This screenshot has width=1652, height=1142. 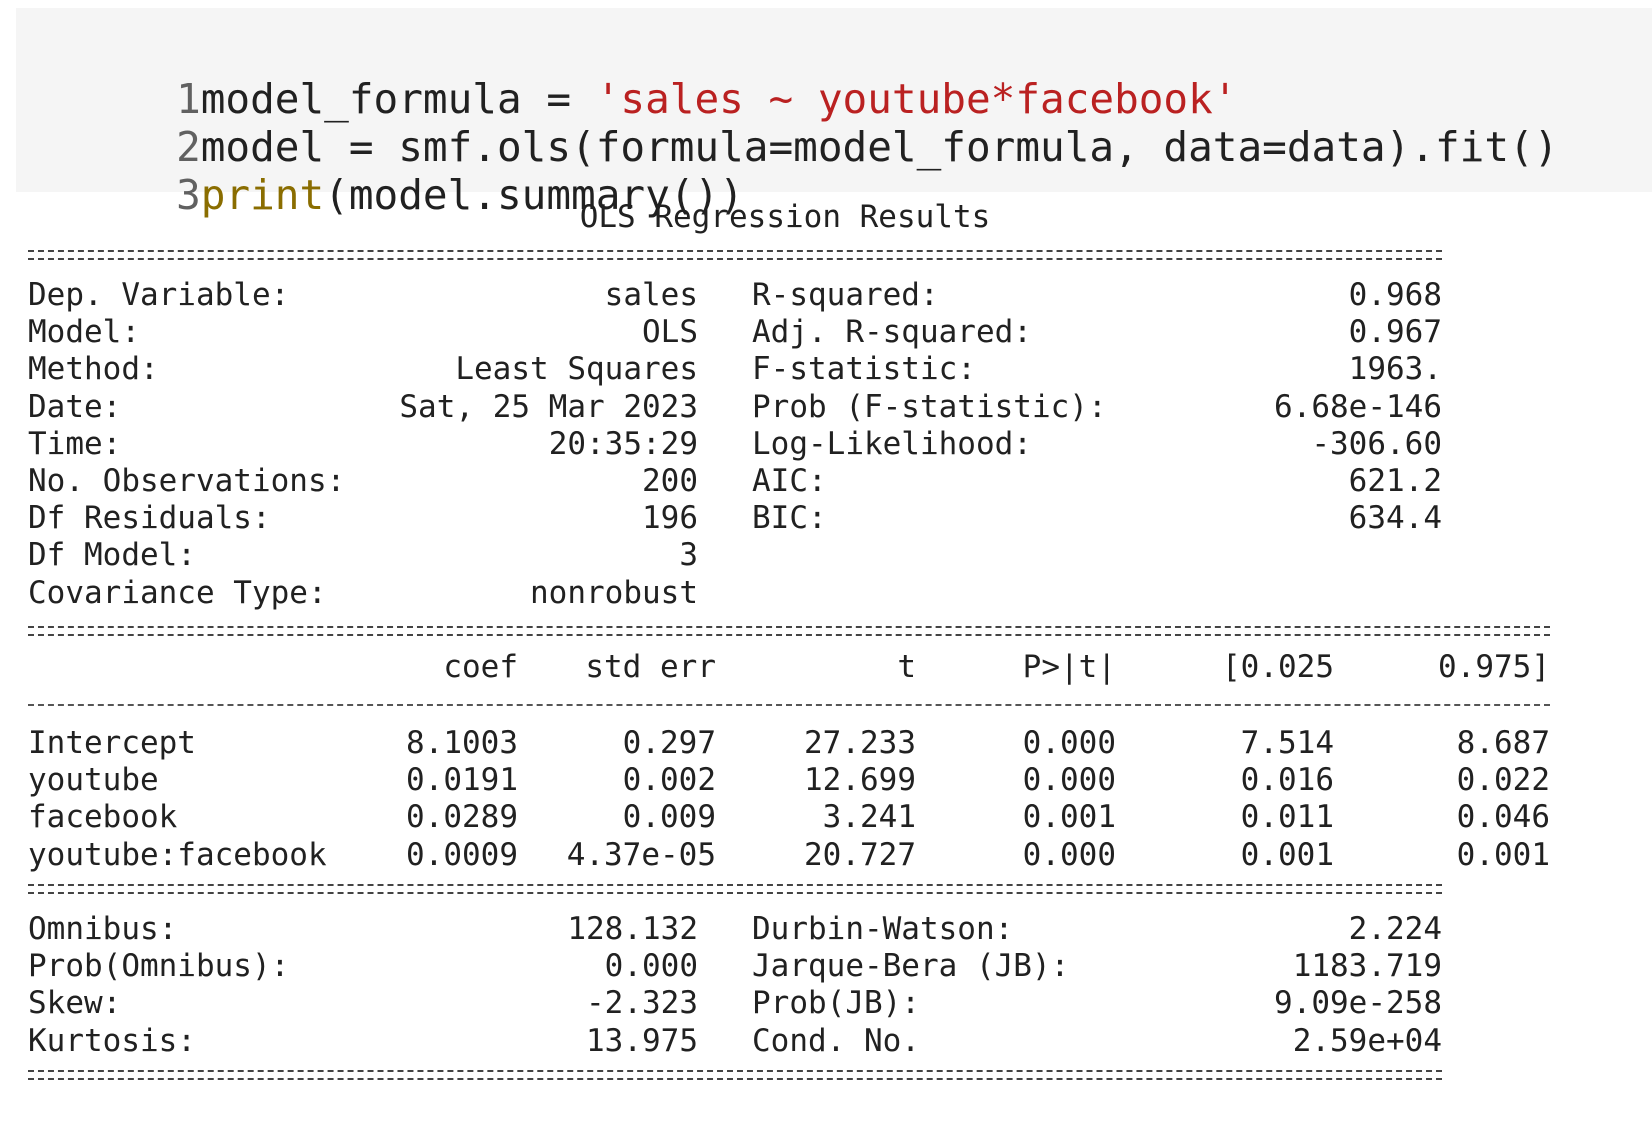 What do you see at coordinates (614, 592) in the screenshot?
I see `stat-value: nonrobust` at bounding box center [614, 592].